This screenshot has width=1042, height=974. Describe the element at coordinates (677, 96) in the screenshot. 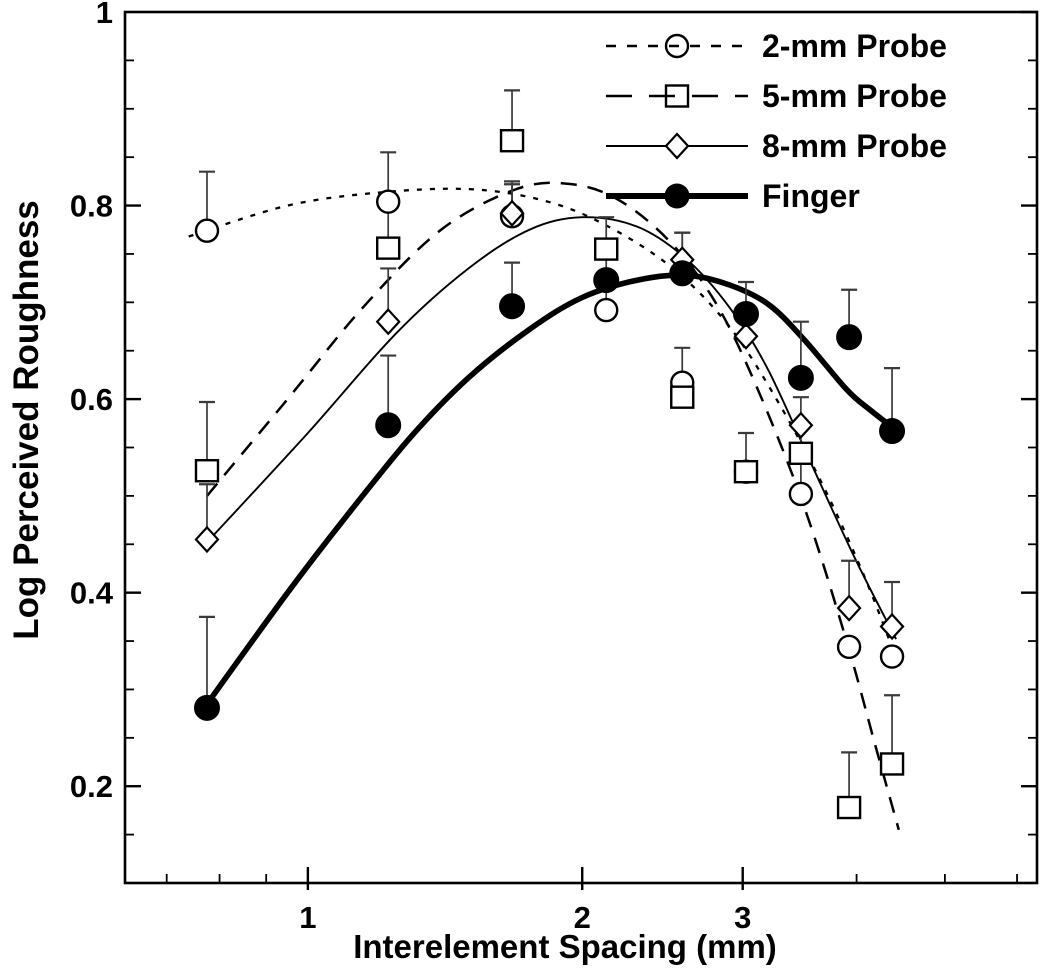

I see `legend-marker-open-square` at that location.